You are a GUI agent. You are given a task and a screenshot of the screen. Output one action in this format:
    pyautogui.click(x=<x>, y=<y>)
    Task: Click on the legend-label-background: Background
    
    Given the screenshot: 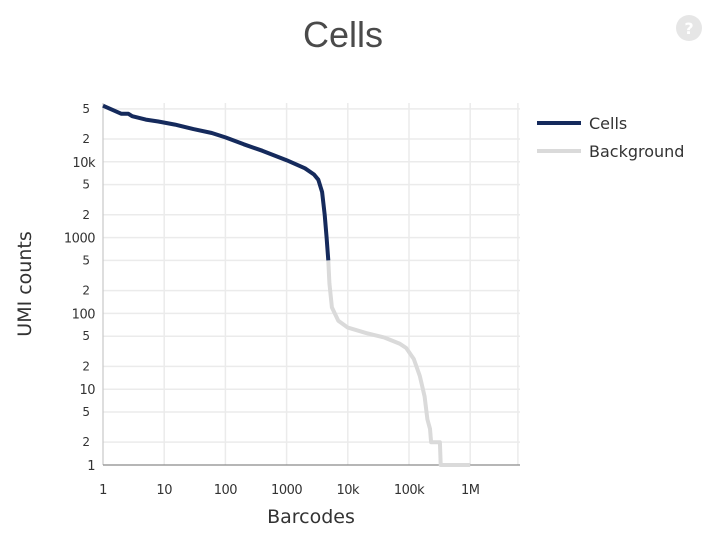 What is the action you would take?
    pyautogui.click(x=636, y=151)
    